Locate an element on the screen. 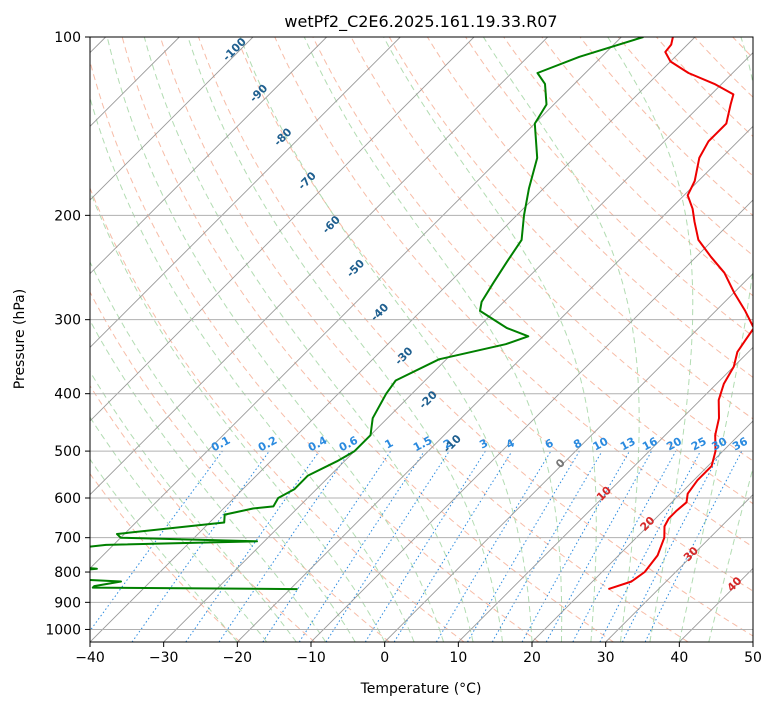 This screenshot has width=775, height=708. y-tick-label: 800 is located at coordinates (67, 573).